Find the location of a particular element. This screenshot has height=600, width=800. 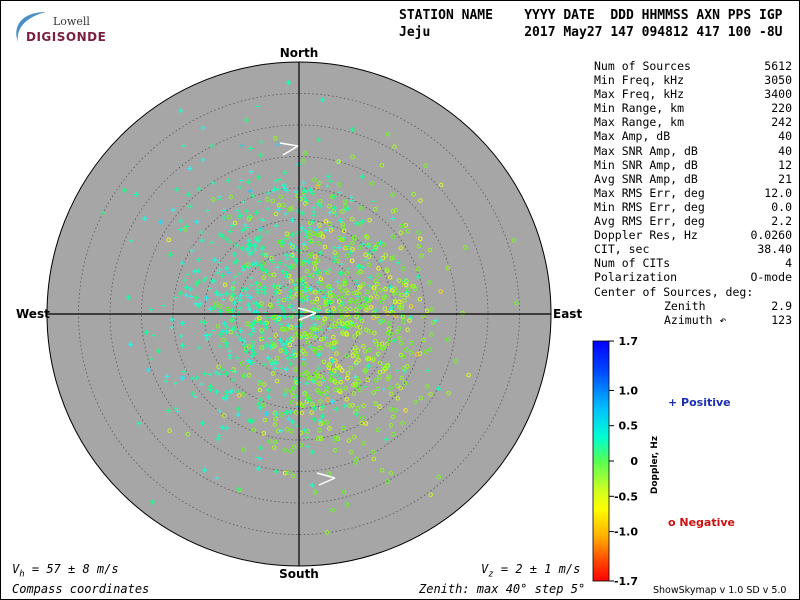

stat-row: Azimuth ↶ 123 is located at coordinates (693, 320).